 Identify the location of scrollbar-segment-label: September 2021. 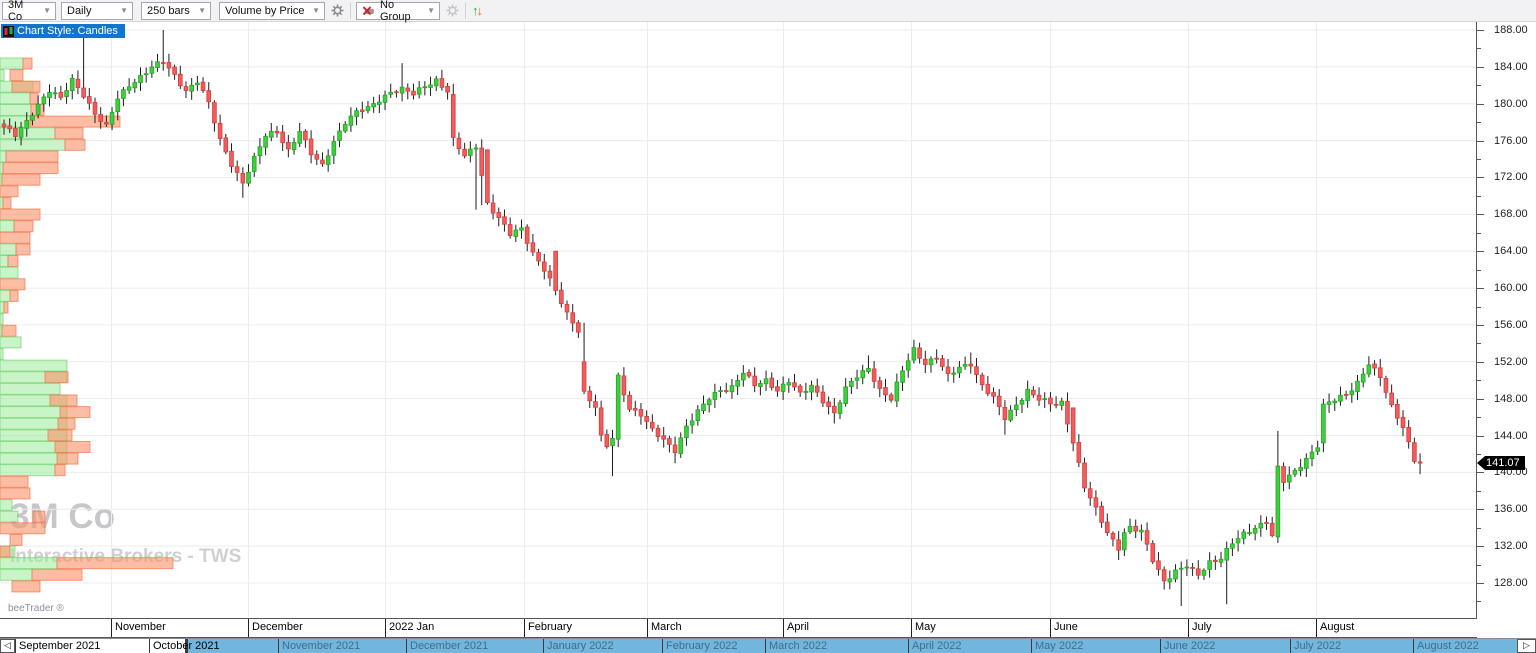
(60, 646).